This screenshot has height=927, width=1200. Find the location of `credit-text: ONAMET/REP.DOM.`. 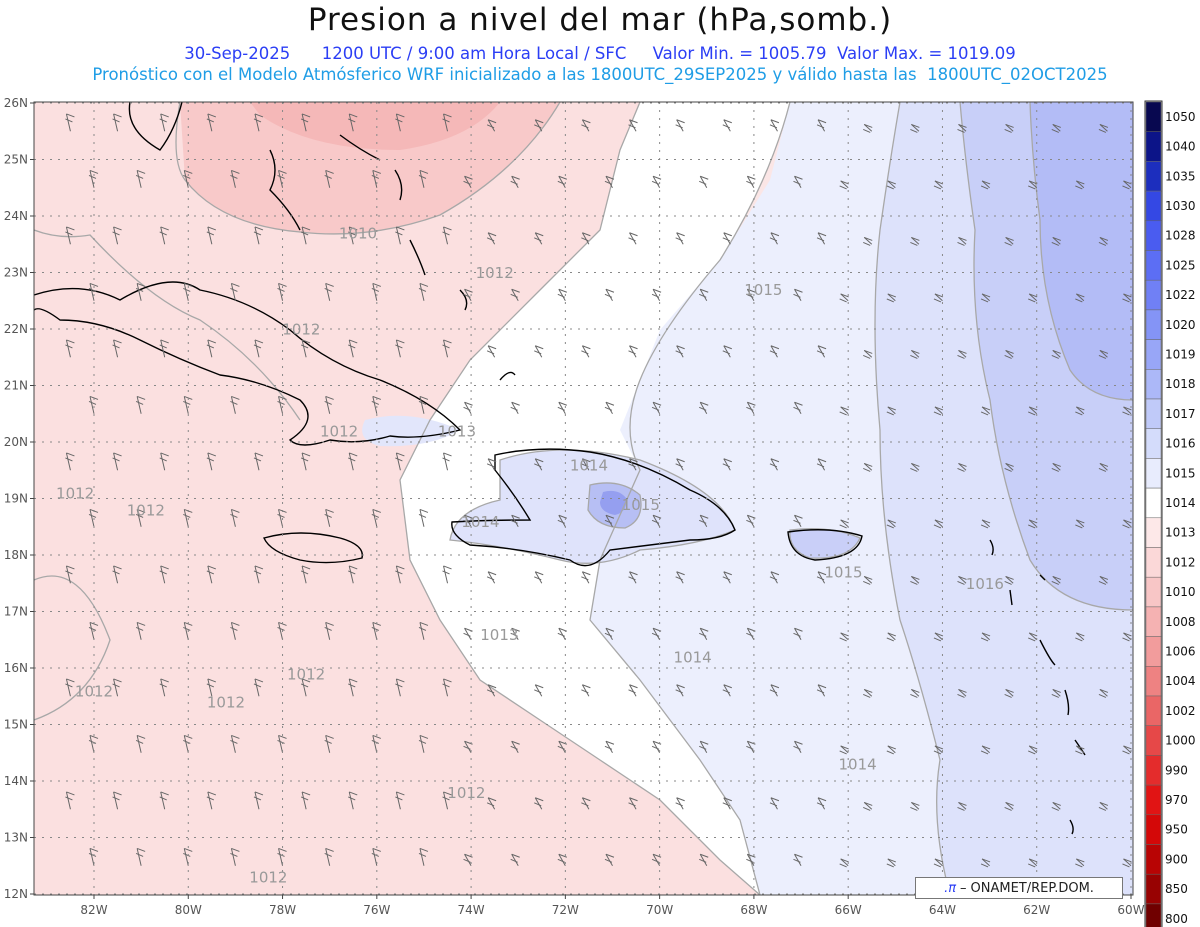

credit-text: ONAMET/REP.DOM. is located at coordinates (1032, 888).